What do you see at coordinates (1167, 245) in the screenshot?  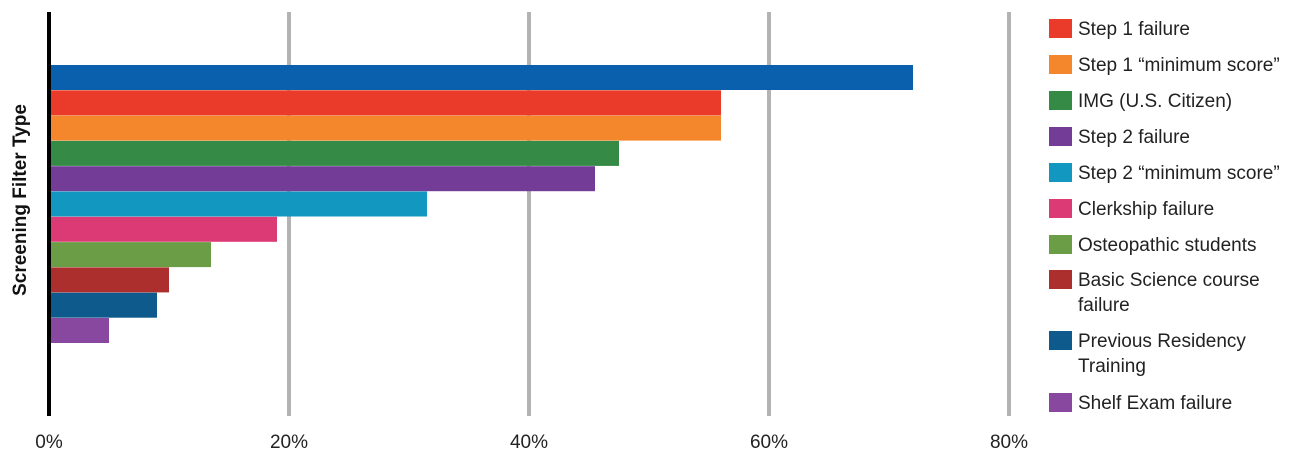 I see `legend-label: Osteopathic students` at bounding box center [1167, 245].